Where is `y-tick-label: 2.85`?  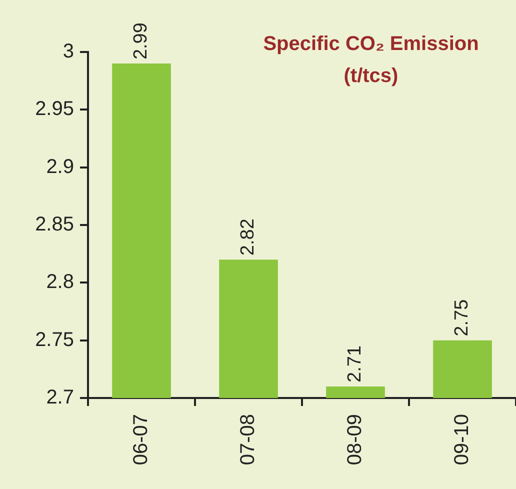 y-tick-label: 2.85 is located at coordinates (54, 225).